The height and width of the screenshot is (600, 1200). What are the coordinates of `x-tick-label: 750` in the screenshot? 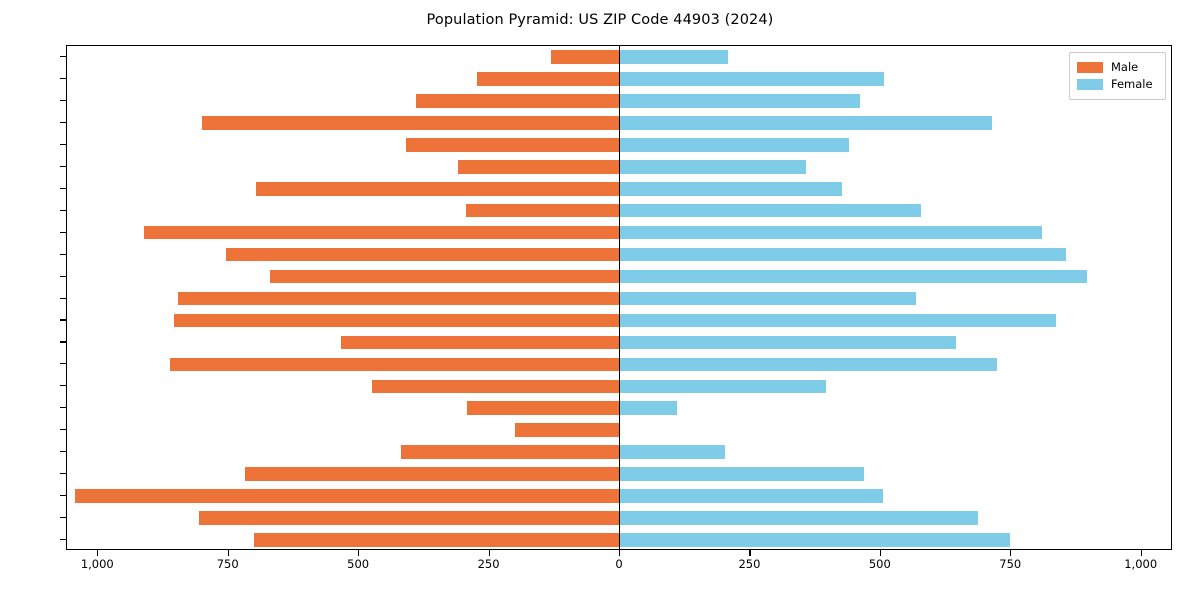 It's located at (1010, 564).